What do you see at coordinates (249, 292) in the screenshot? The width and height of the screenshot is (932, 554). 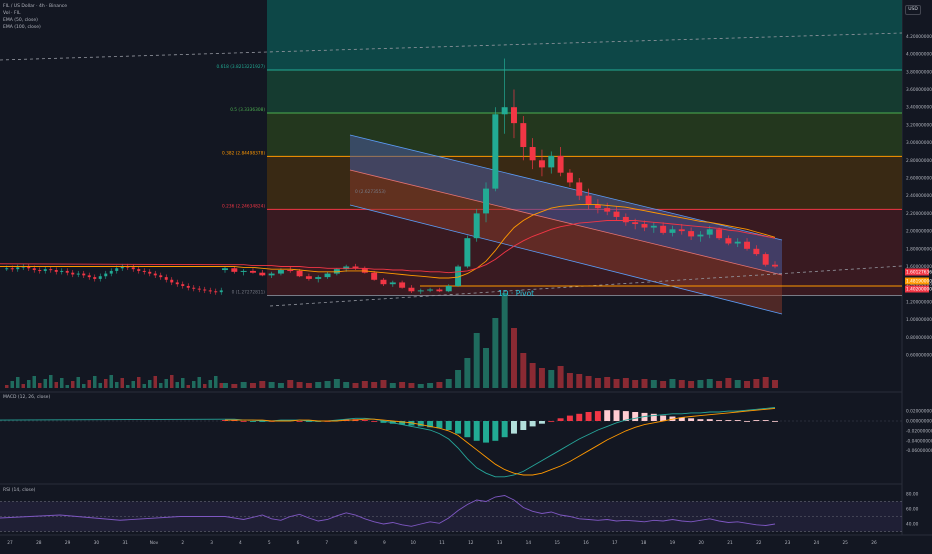 I see `fib-label-4: 0 (1.27272811)` at bounding box center [249, 292].